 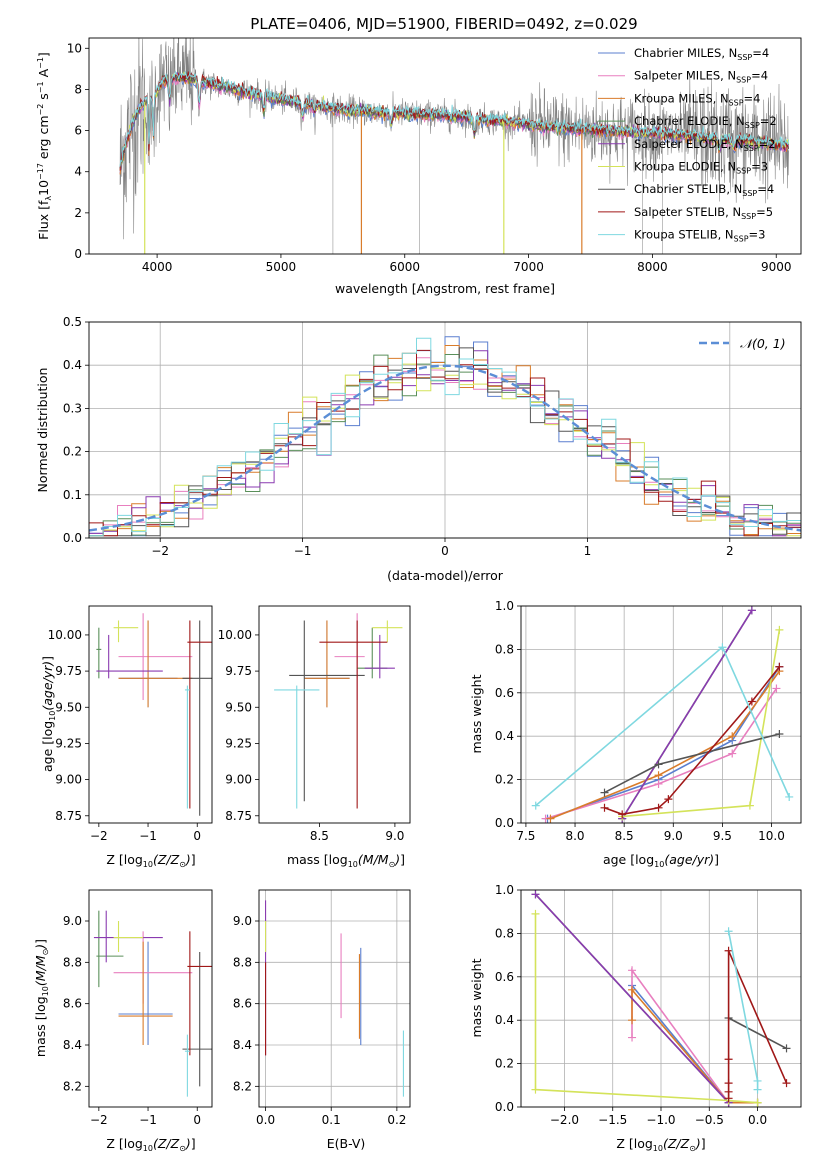 I want to click on y-tick-label: 8.6, so click(x=72, y=1004).